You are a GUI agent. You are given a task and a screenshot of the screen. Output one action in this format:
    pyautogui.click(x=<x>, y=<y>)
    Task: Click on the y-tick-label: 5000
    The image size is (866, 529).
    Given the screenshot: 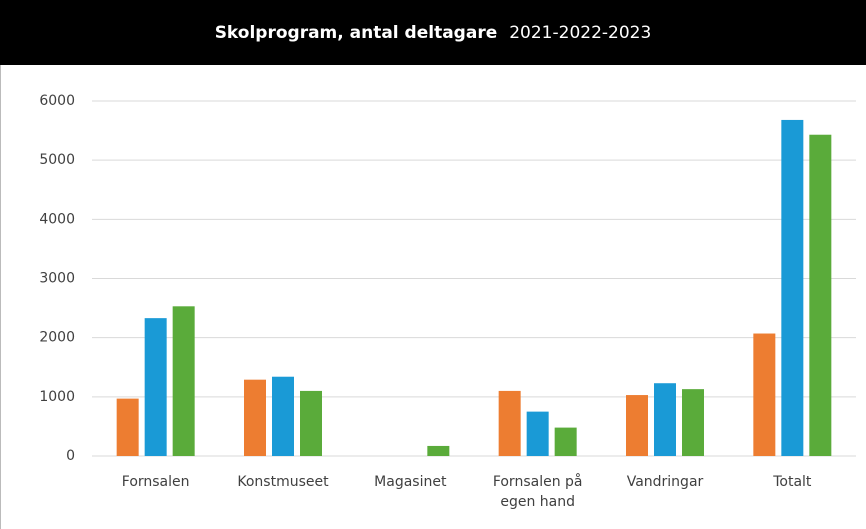 What is the action you would take?
    pyautogui.click(x=57, y=160)
    